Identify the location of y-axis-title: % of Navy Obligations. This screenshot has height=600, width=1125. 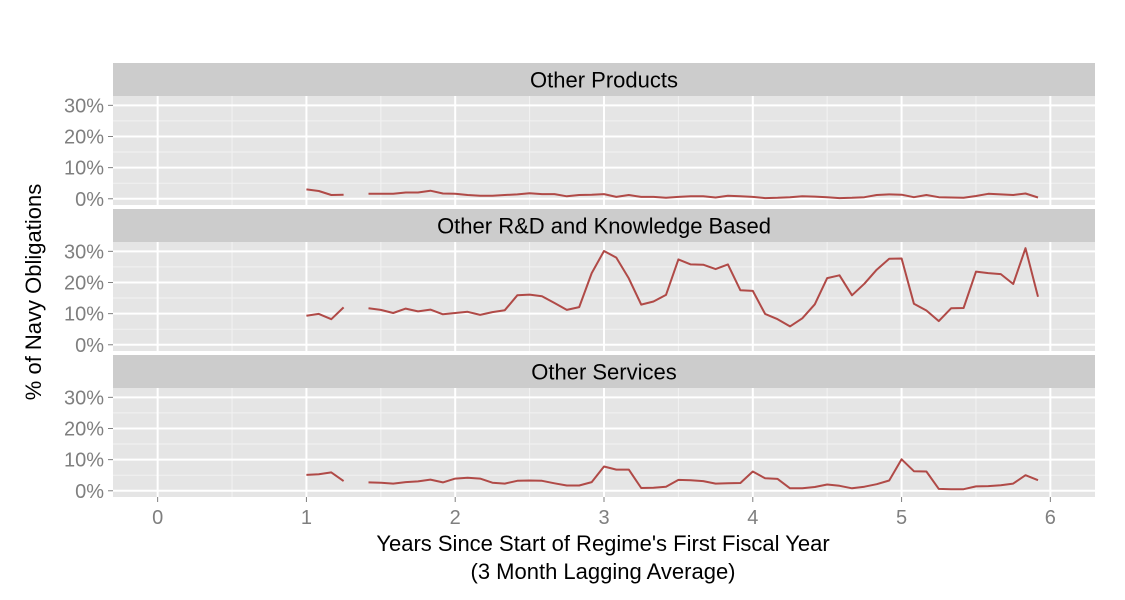
(33, 292).